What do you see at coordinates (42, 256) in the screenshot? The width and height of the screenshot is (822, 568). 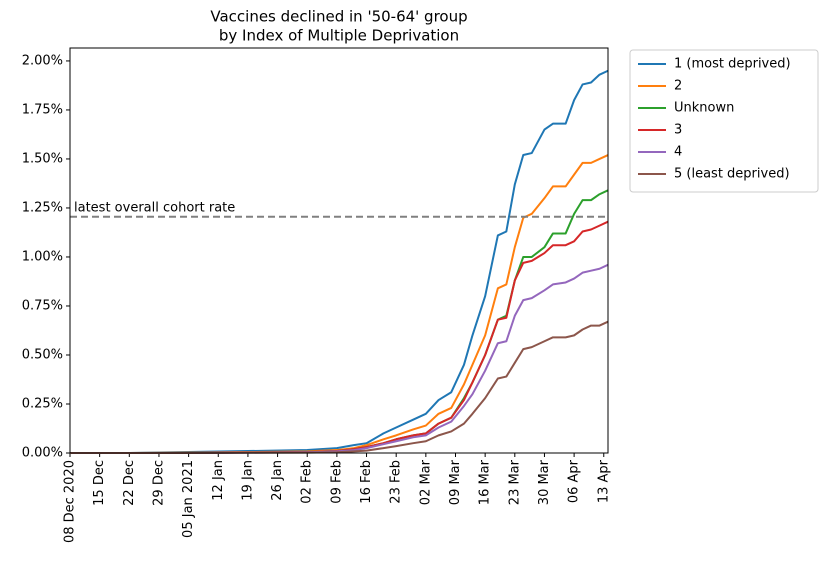 I see `y-tick-label: 1.00%` at bounding box center [42, 256].